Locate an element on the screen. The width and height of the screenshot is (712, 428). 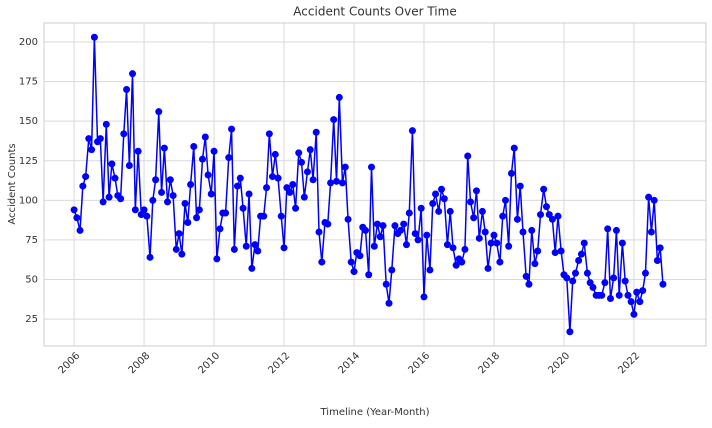
y-tick-label: 50 is located at coordinates (31, 280).